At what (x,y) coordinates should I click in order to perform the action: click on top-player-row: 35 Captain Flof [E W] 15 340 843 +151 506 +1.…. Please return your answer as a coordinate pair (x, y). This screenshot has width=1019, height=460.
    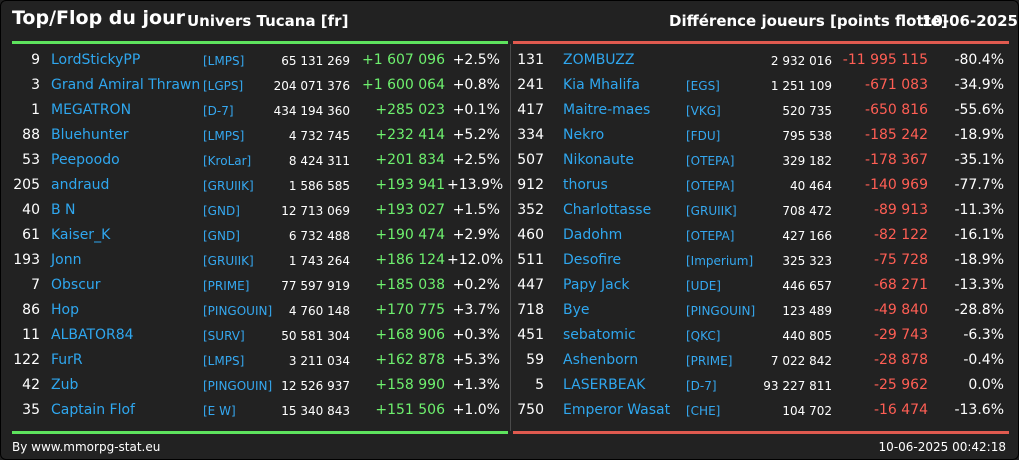
    Looking at the image, I should click on (255, 410).